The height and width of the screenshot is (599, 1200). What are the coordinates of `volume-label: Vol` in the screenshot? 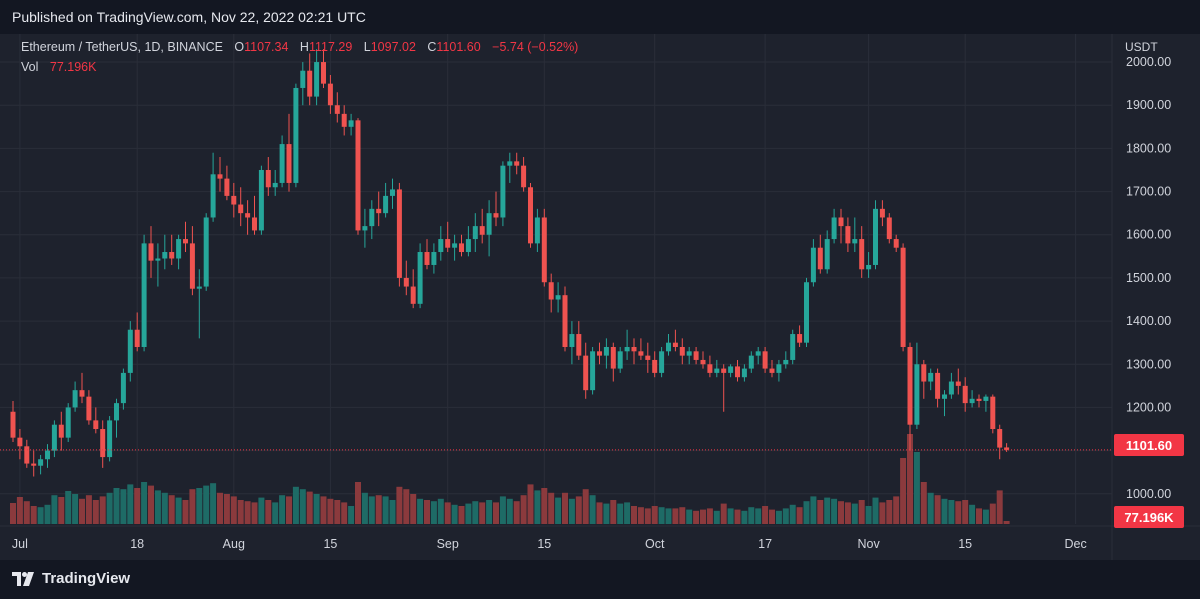 It's located at (30, 67).